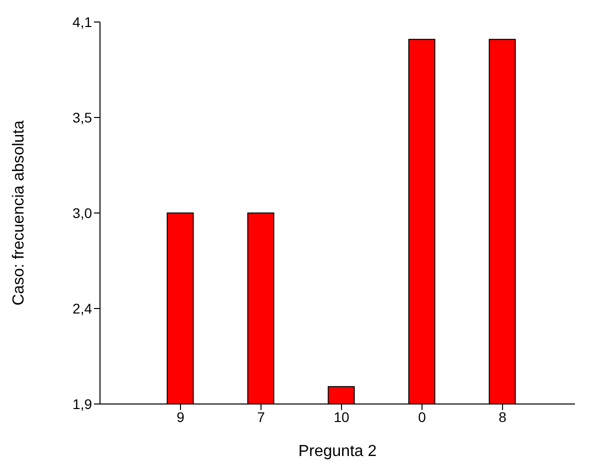 This screenshot has height=474, width=595. Describe the element at coordinates (337, 451) in the screenshot. I see `x-axis-title: Pregunta 2` at that location.